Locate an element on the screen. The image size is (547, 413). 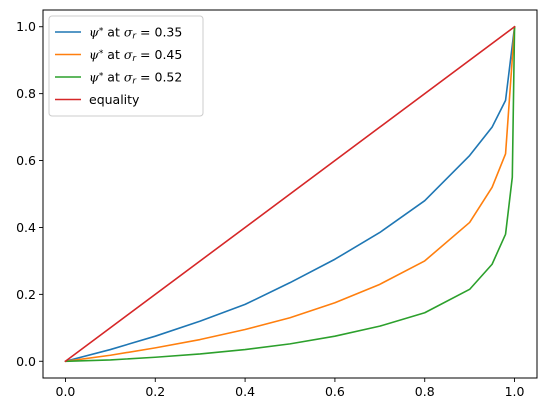
y-tick-label: 0.8 is located at coordinates (26, 93).